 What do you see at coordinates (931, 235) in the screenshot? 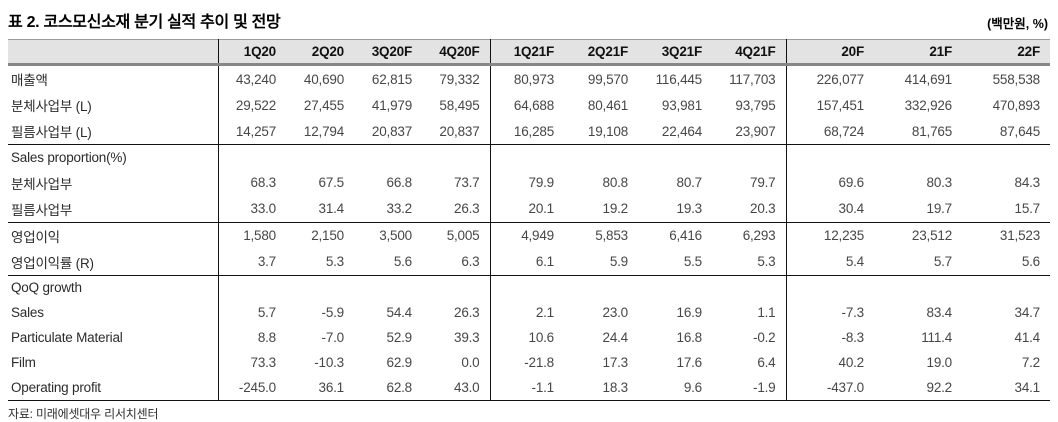
I see `cell-value: 23,512` at bounding box center [931, 235].